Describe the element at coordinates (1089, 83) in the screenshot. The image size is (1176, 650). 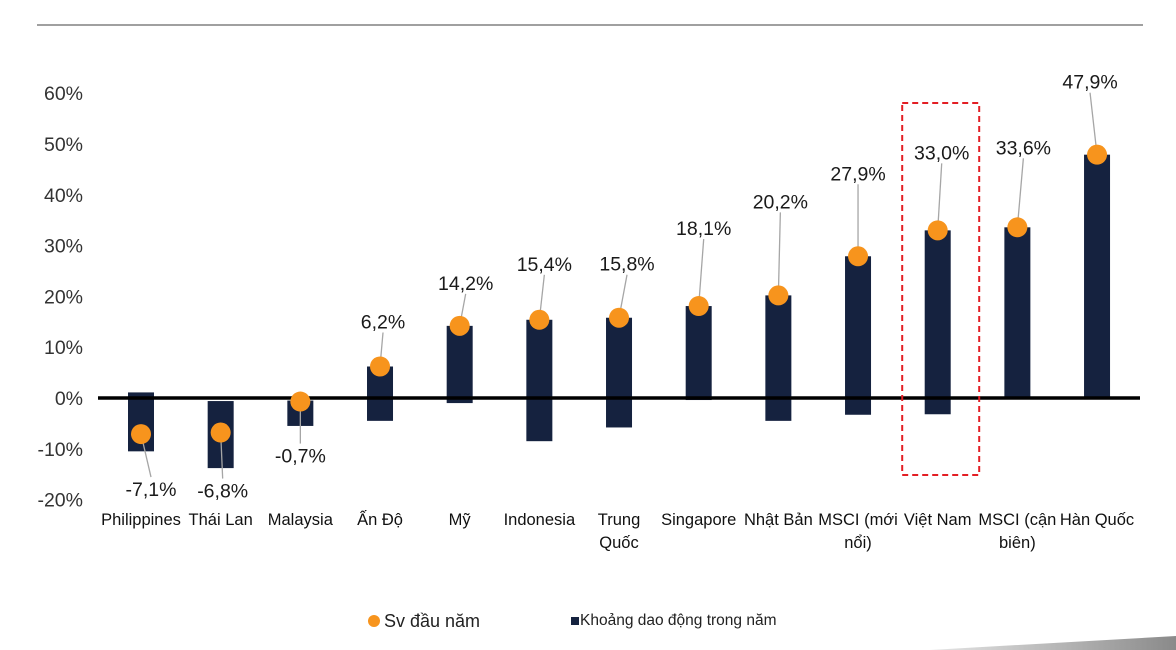
I see `value-label-han-quoc: 47,9%` at that location.